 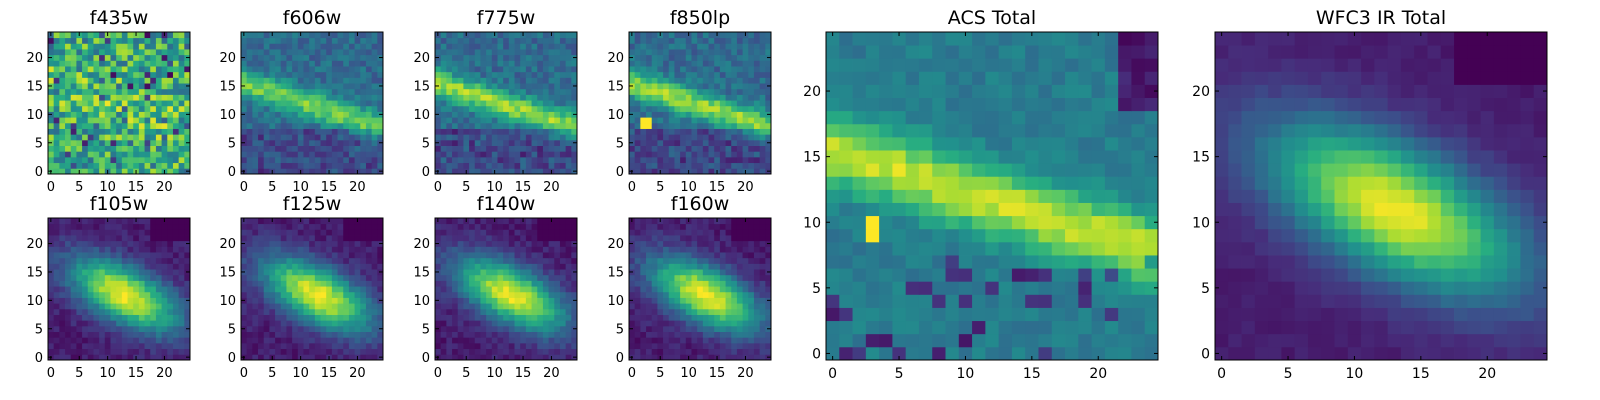 What do you see at coordinates (421, 87) in the screenshot?
I see `y-tick-label: 15` at bounding box center [421, 87].